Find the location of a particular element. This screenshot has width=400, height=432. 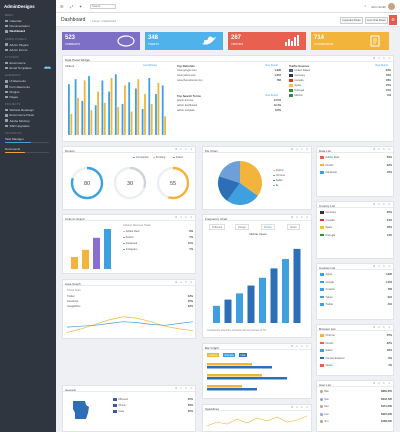

sidebar-item: Plugins is located at coordinates (29, 92).